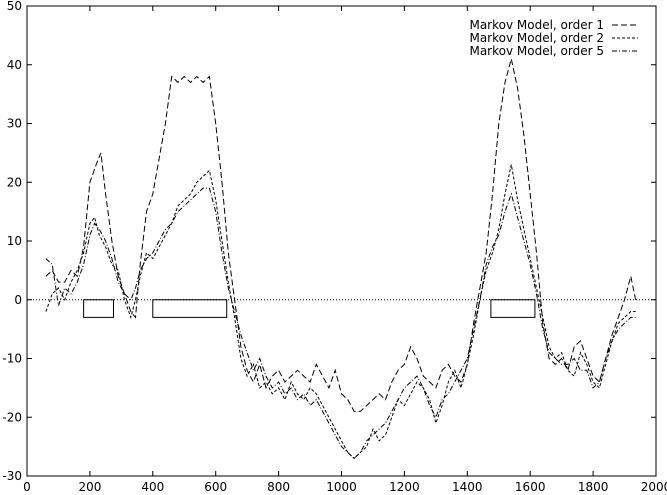 The height and width of the screenshot is (495, 667). What do you see at coordinates (654, 487) in the screenshot?
I see `x-tick-label: 2000` at bounding box center [654, 487].